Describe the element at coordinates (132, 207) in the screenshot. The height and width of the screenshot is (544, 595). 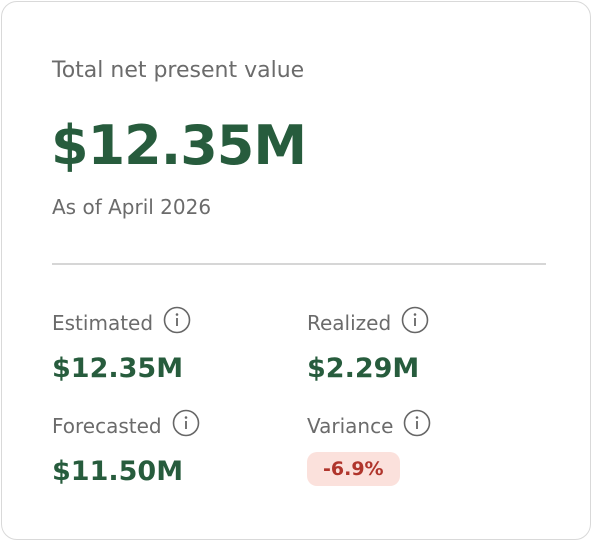
I see `as-of-date: As of April 2026` at that location.